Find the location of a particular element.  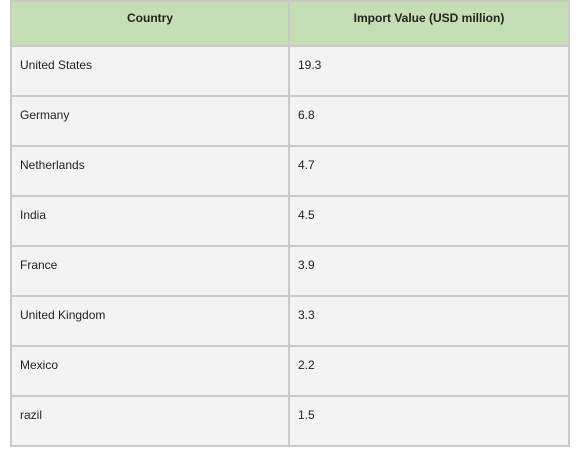

table-row: Germany 6.8 is located at coordinates (290, 121).